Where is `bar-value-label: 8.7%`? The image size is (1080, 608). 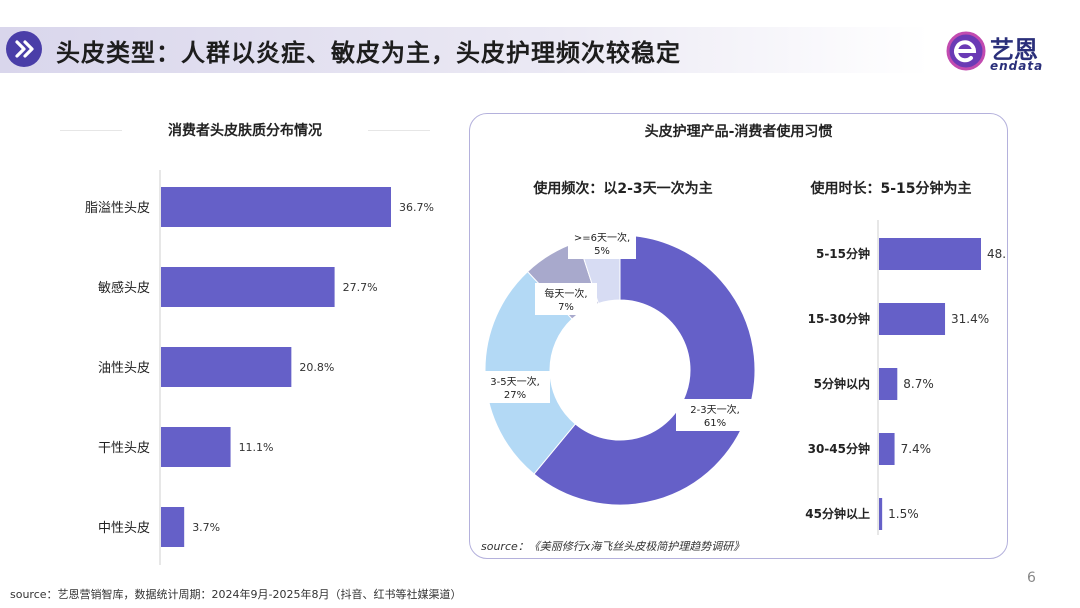 bar-value-label: 8.7% is located at coordinates (918, 384).